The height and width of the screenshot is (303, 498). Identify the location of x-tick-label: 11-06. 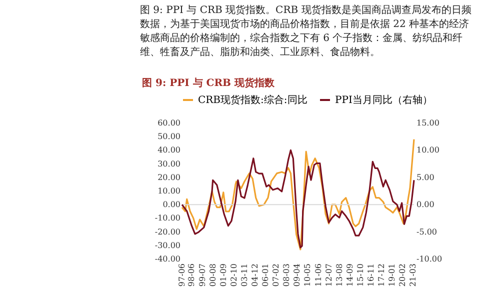
(318, 275).